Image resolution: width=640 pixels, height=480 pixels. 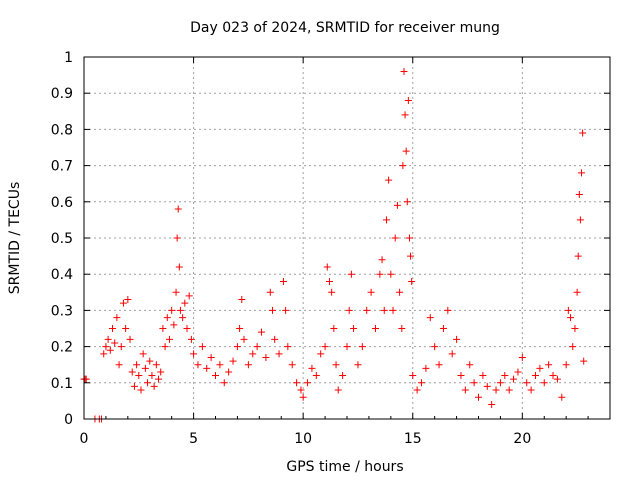 What do you see at coordinates (62, 130) in the screenshot?
I see `y-tick-label: 0.8` at bounding box center [62, 130].